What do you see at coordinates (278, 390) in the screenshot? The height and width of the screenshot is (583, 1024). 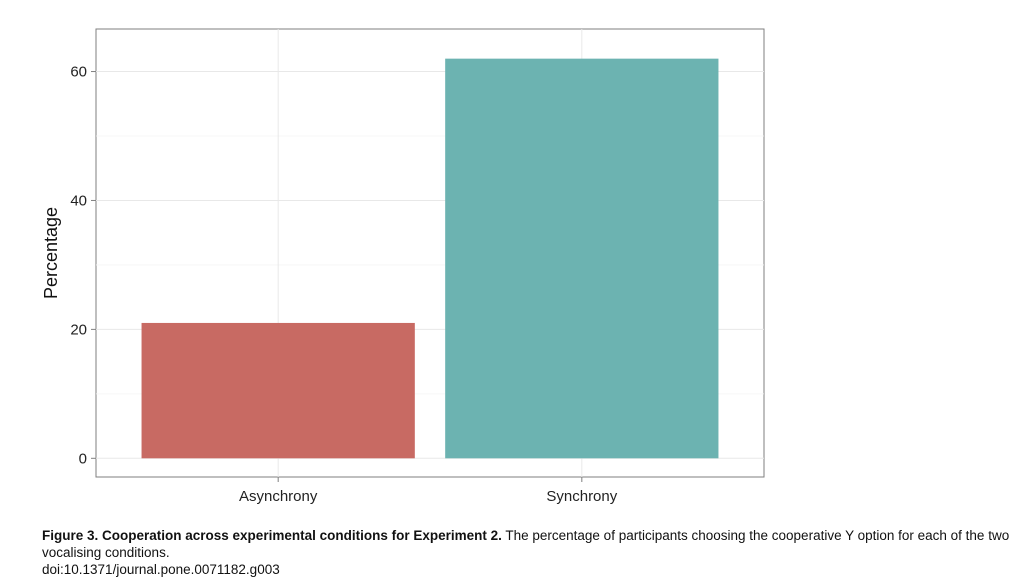 I see `bar-asynchrony` at bounding box center [278, 390].